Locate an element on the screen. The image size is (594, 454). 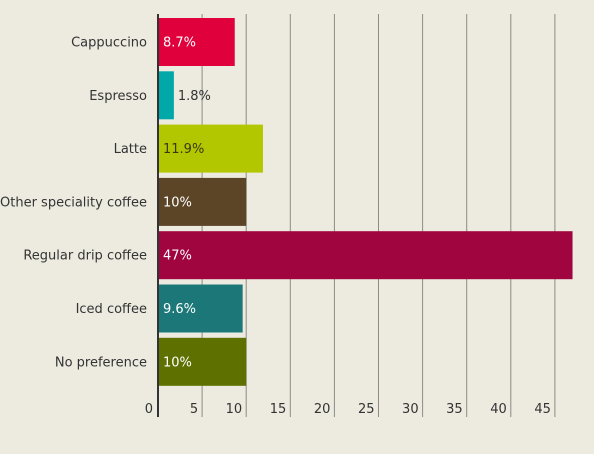
category-label: No preference is located at coordinates (101, 362).